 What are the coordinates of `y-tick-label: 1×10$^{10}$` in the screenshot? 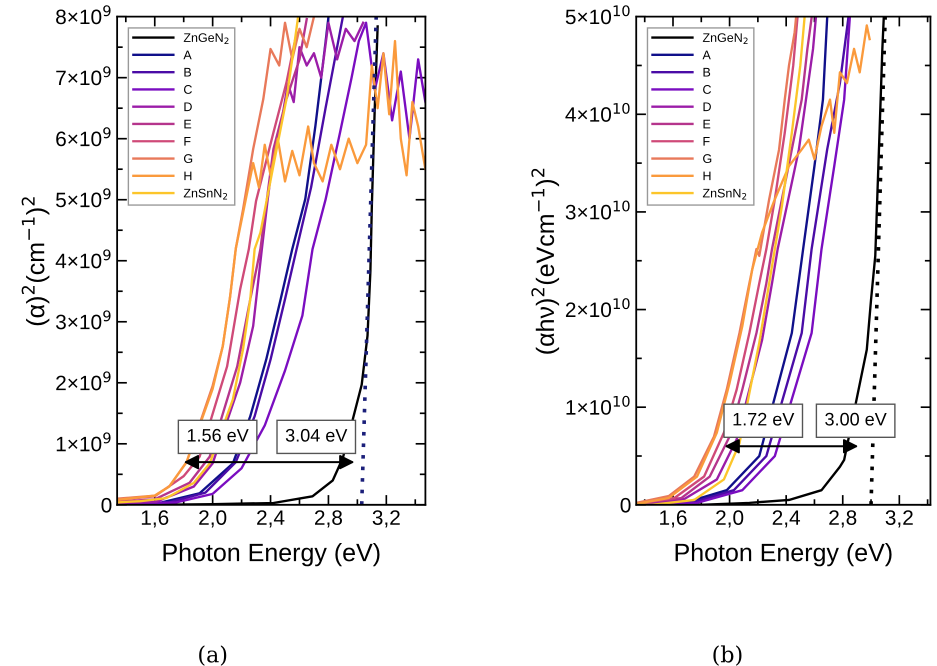 It's located at (598, 405).